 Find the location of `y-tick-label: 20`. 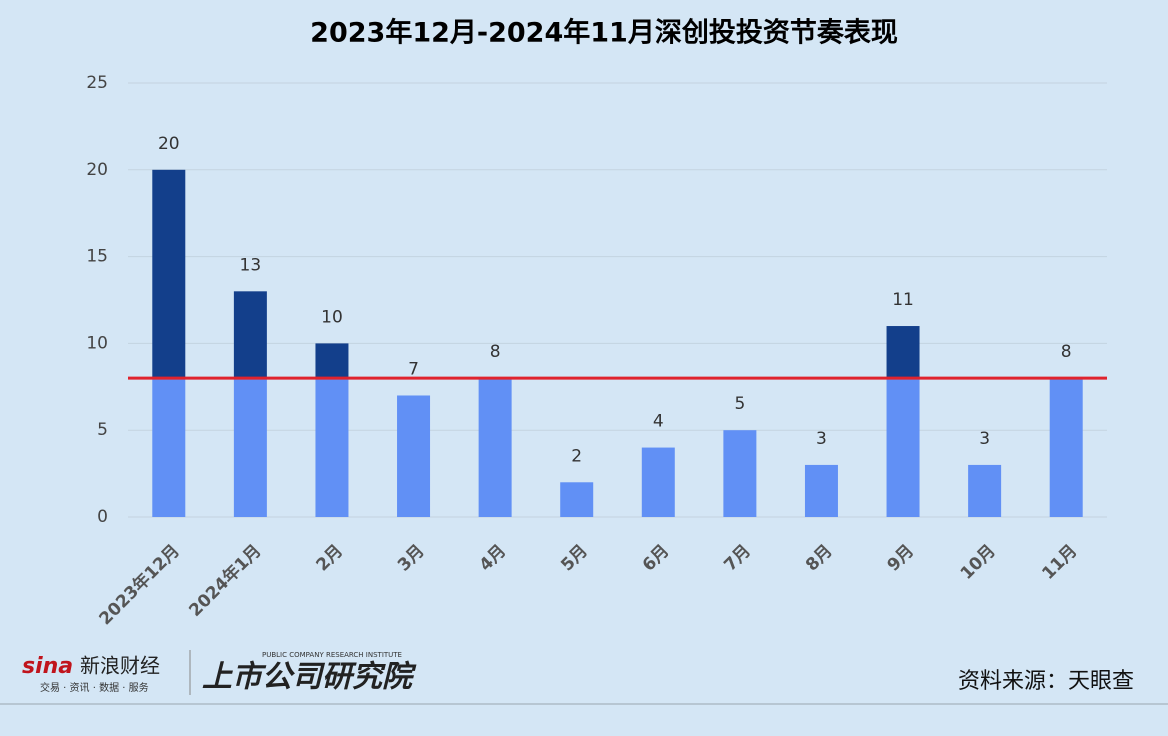

y-tick-label: 20 is located at coordinates (97, 170).